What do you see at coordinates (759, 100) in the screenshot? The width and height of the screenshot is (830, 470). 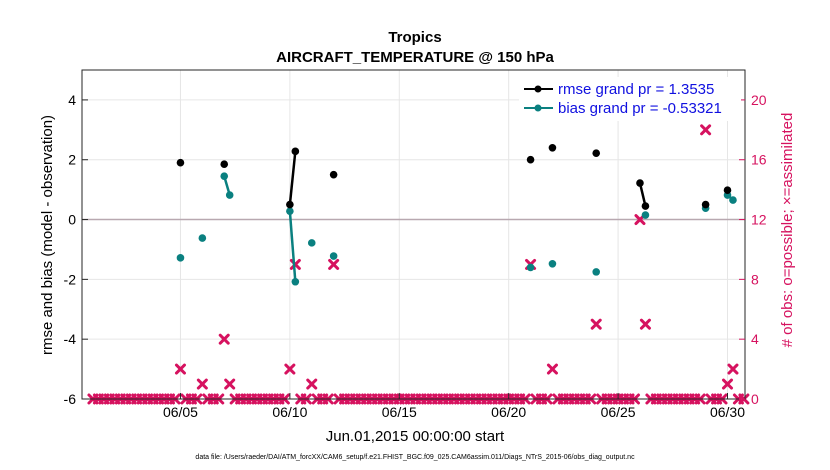 I see `y2-tick-label: 20` at bounding box center [759, 100].